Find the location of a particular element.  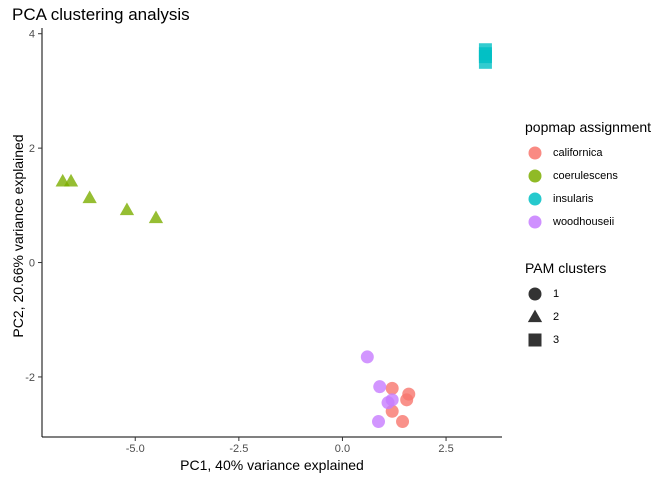

y-tick-label: -2 is located at coordinates (30, 378).